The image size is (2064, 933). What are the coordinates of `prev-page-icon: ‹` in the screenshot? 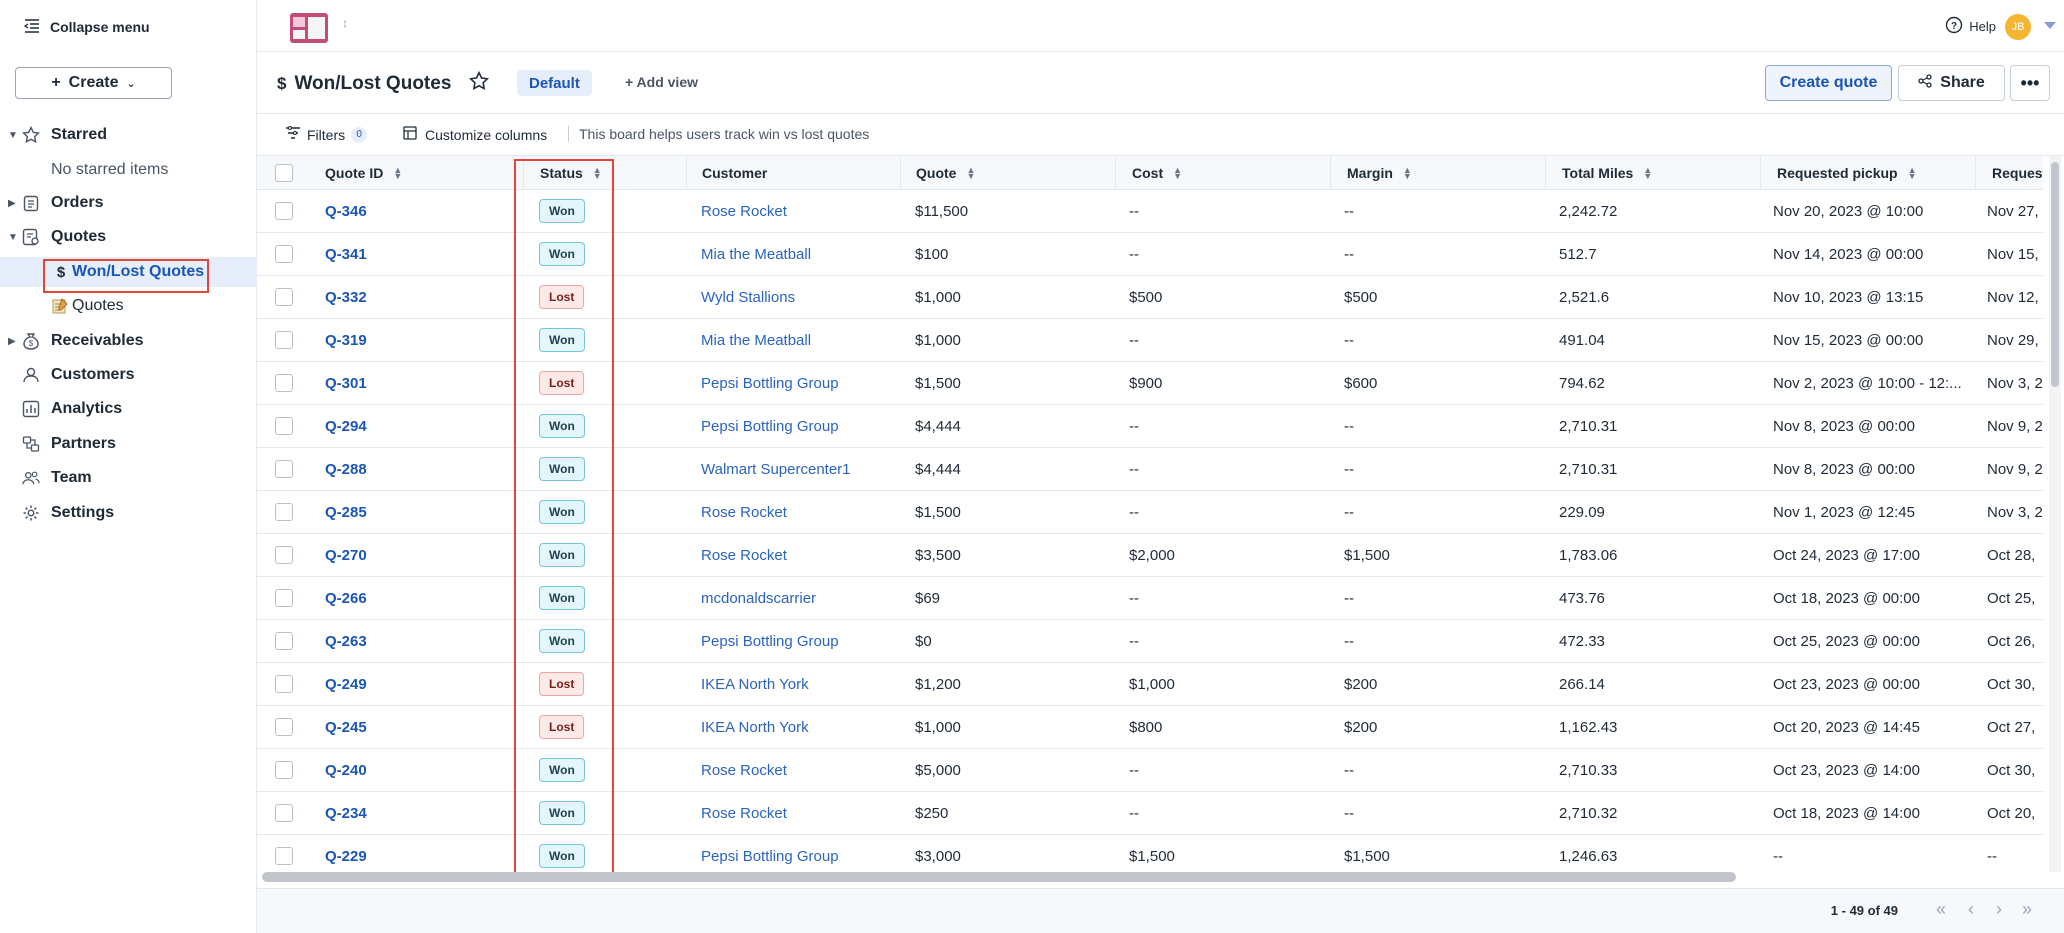 It's located at (1971, 909).